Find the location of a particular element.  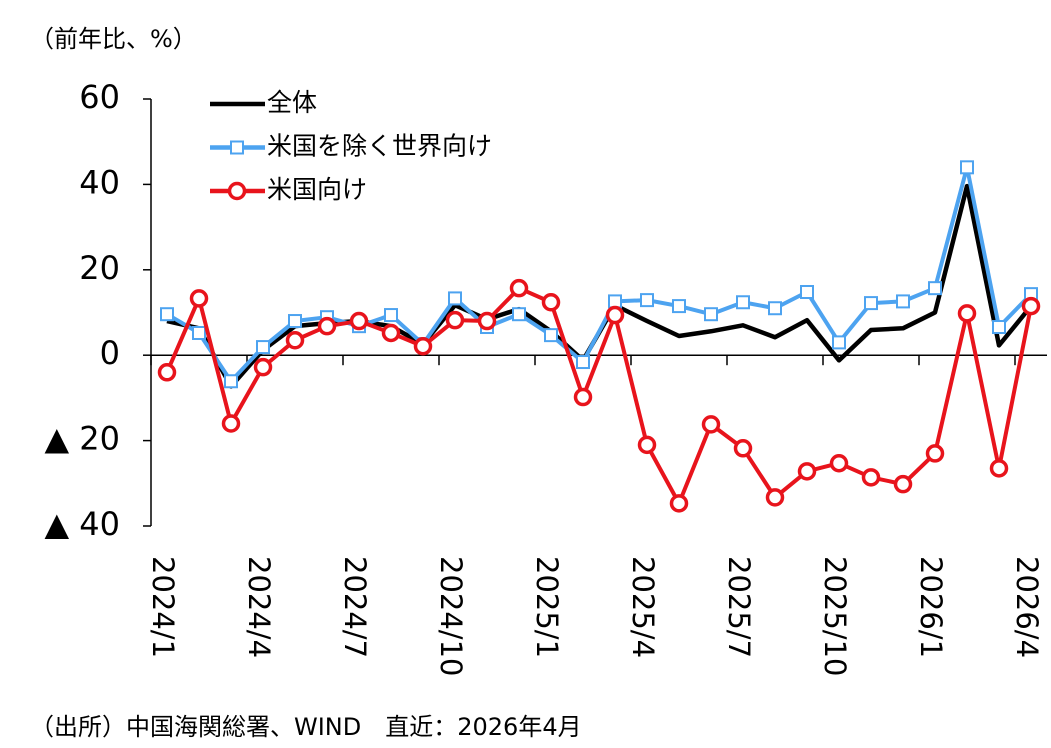

legend-label: 米国向け is located at coordinates (317, 189).